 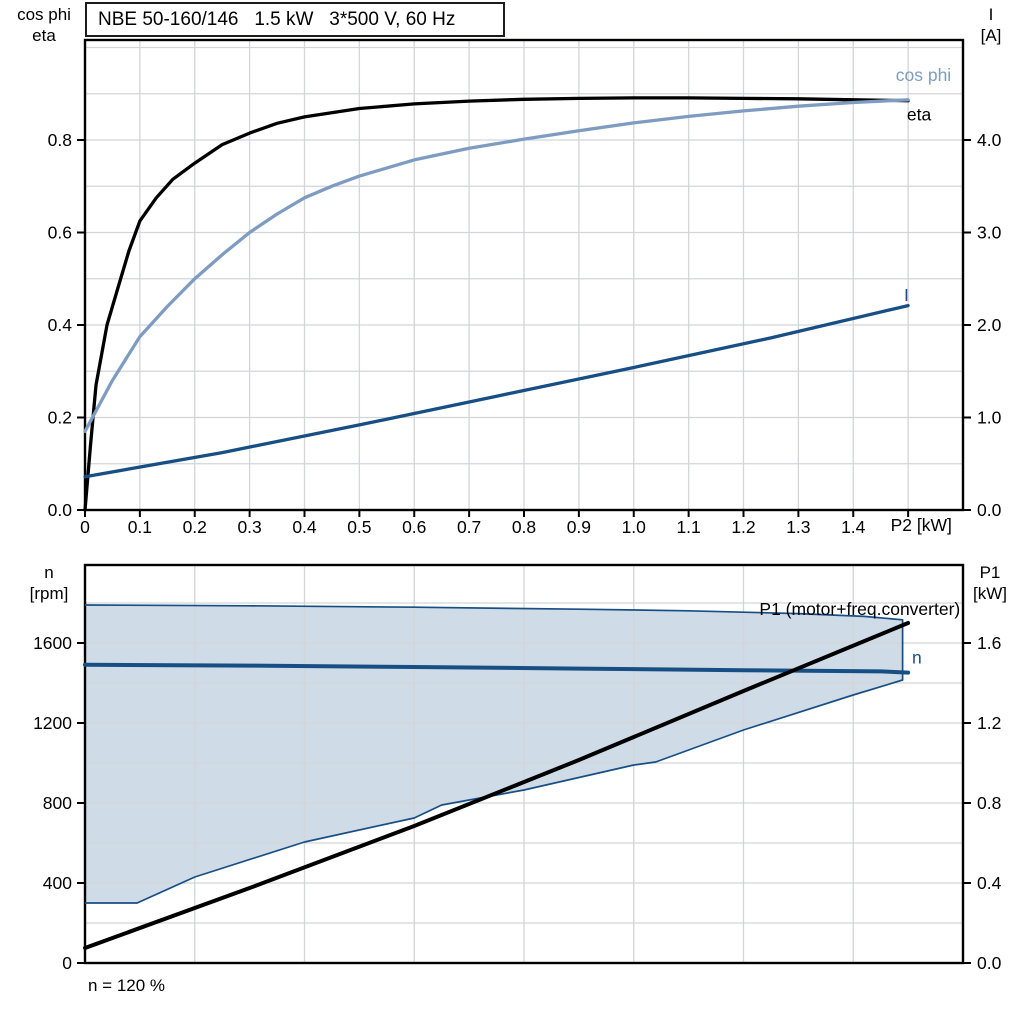 What do you see at coordinates (579, 527) in the screenshot?
I see `x-tick-label: 0.9` at bounding box center [579, 527].